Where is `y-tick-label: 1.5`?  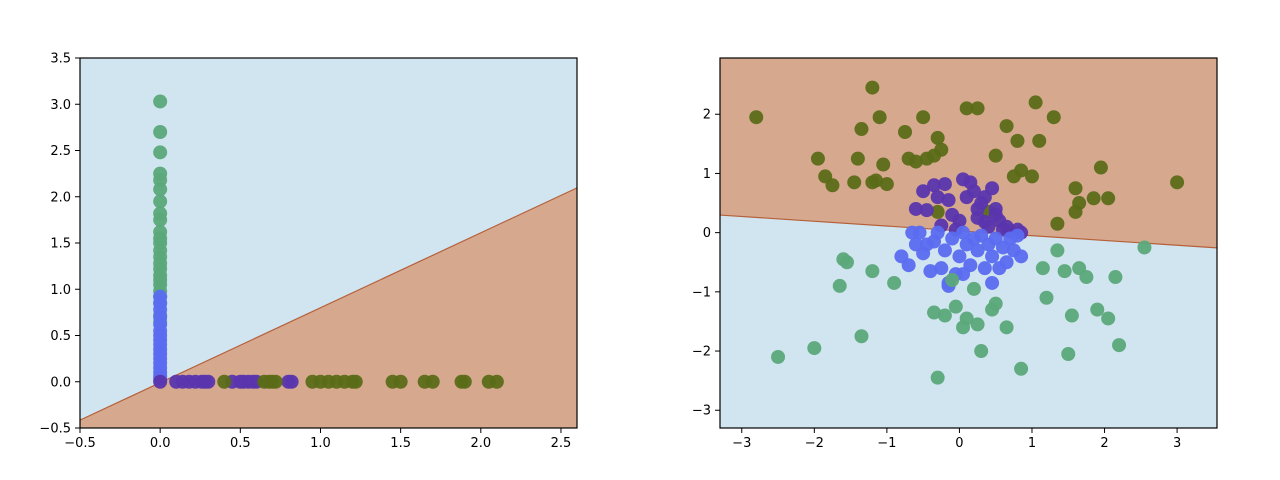
y-tick-label: 1.5 is located at coordinates (60, 244).